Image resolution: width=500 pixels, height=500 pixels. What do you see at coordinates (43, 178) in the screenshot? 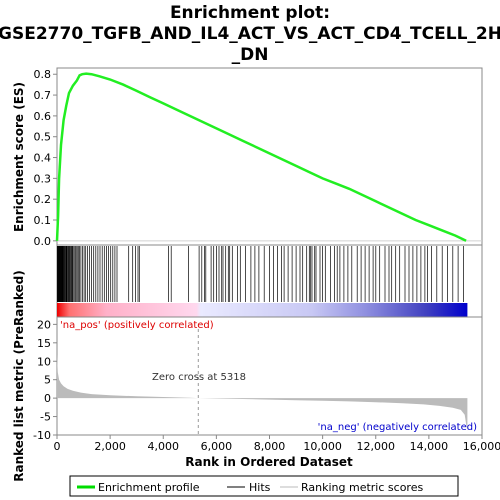
I see `es-y-tick-label: 0.3` at bounding box center [43, 178].